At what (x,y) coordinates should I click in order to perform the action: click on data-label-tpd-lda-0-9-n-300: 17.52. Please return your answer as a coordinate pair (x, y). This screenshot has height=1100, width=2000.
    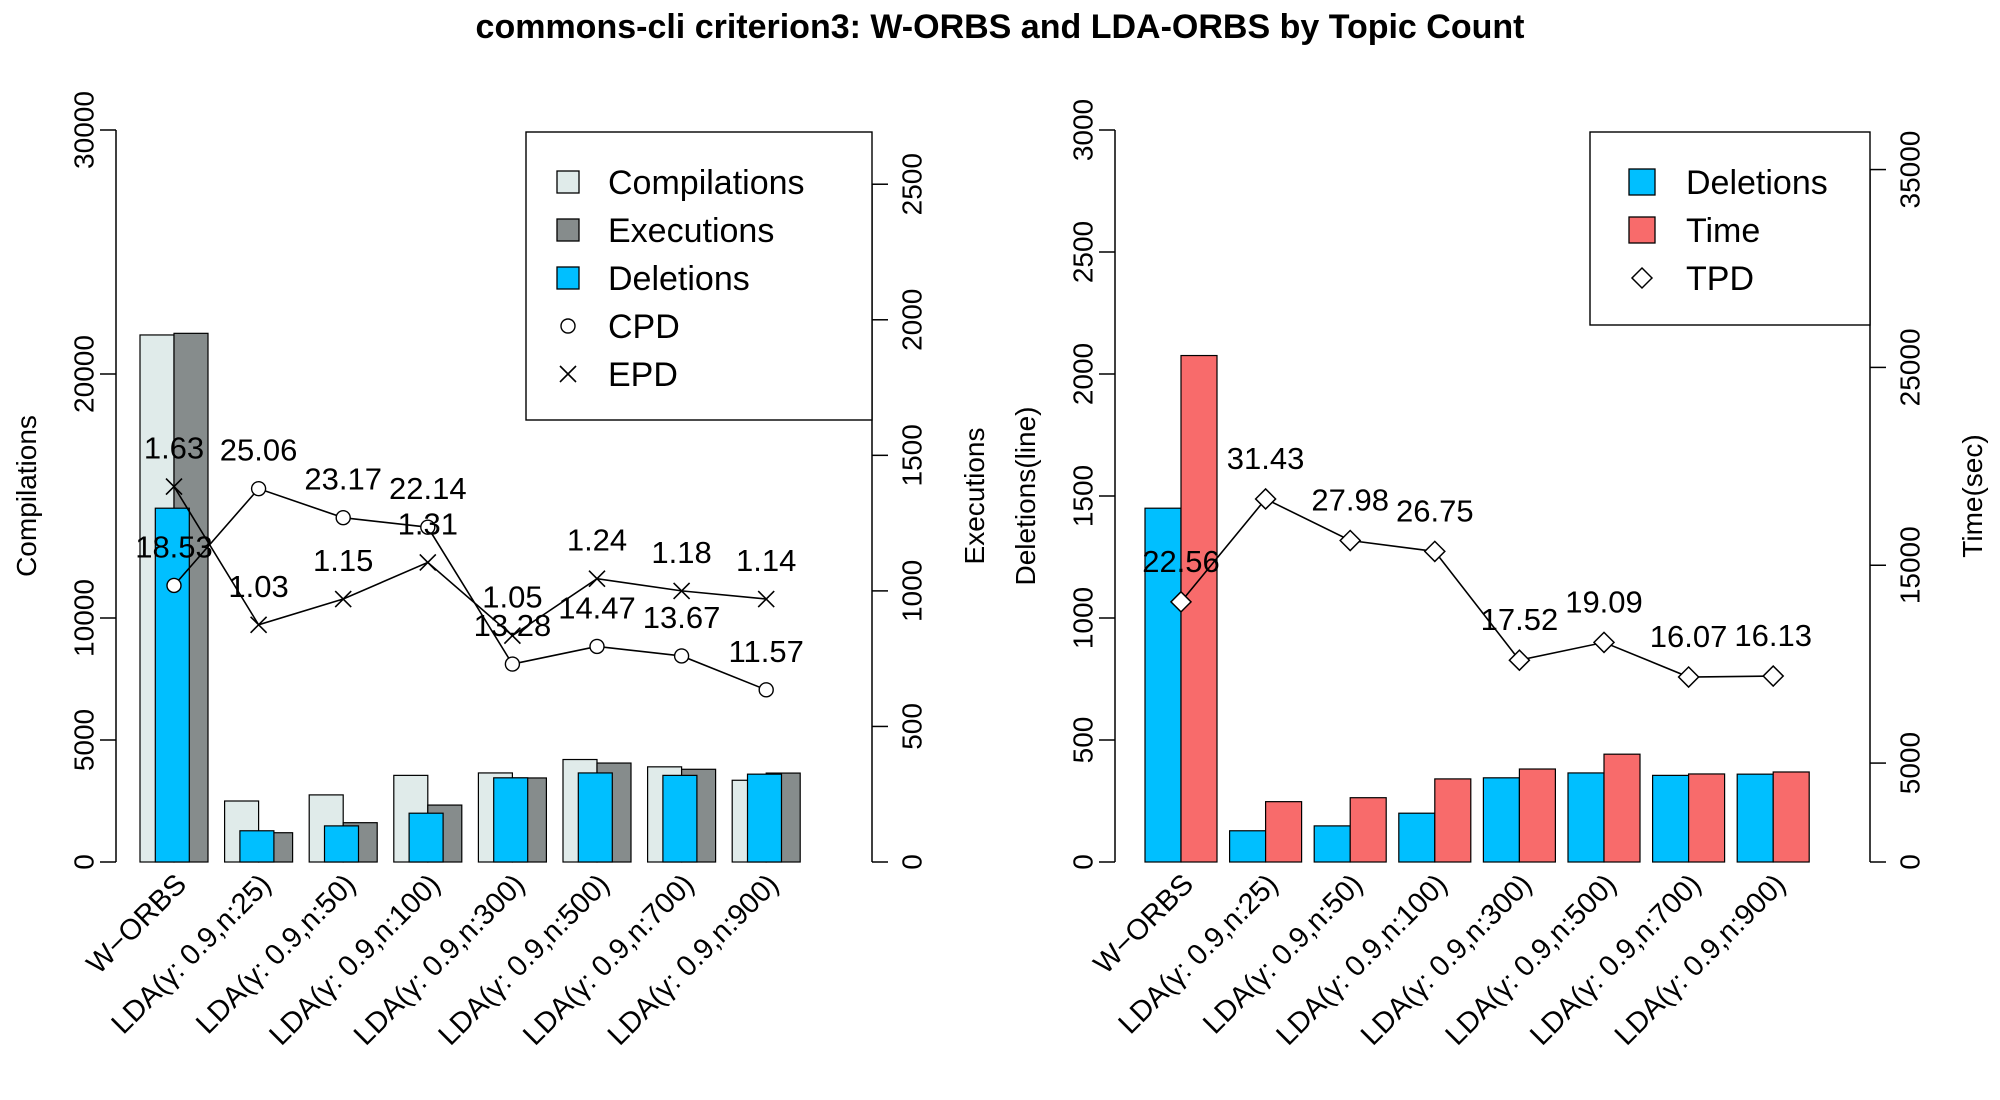
    Looking at the image, I should click on (1520, 619).